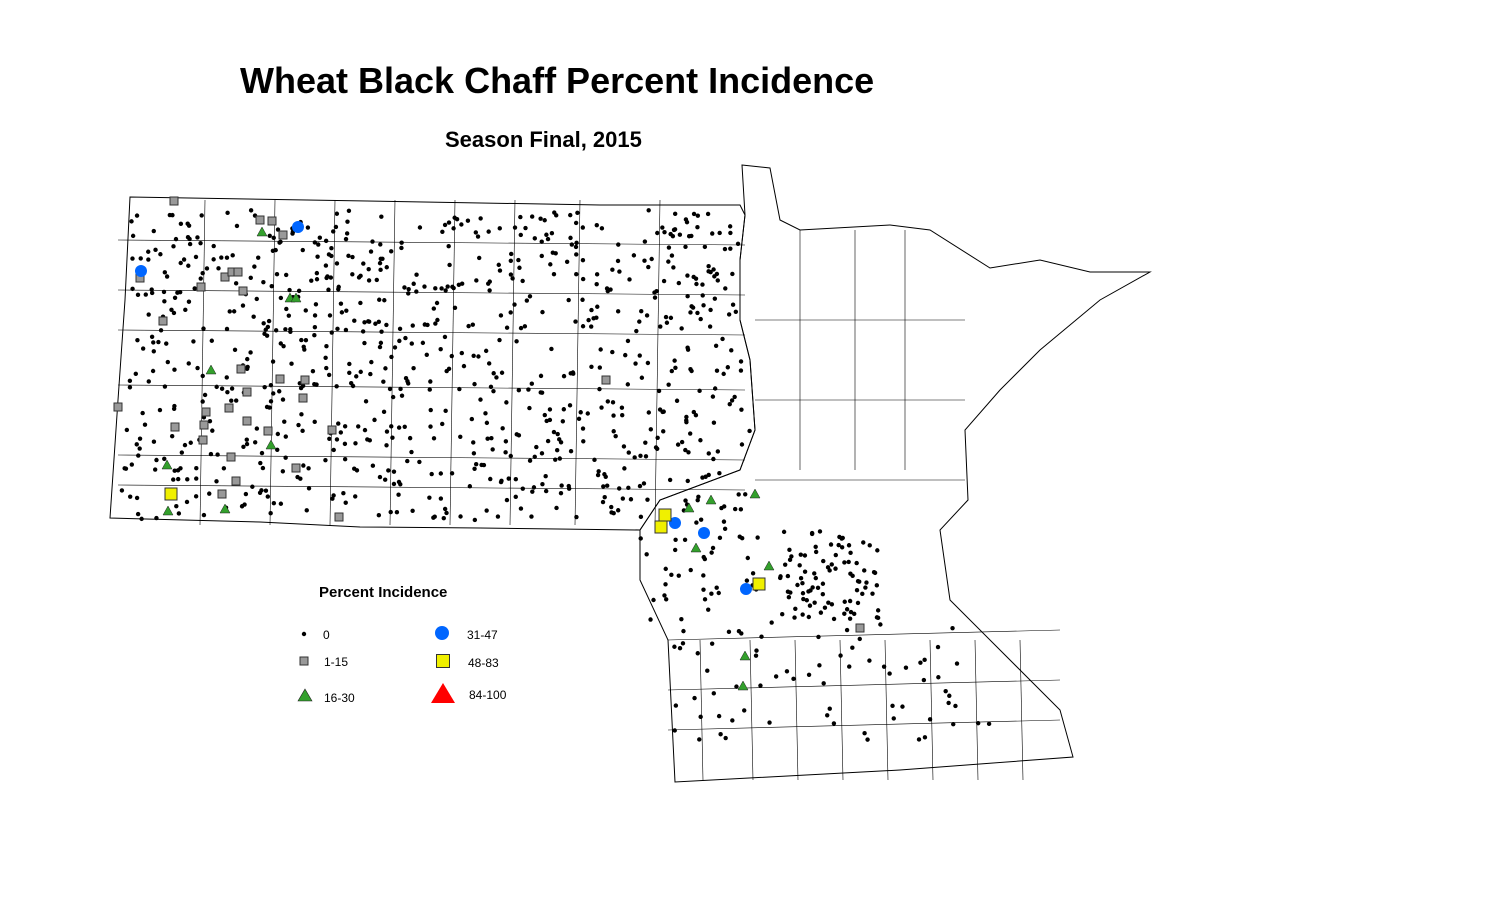 The width and height of the screenshot is (1503, 900). Describe the element at coordinates (864, 725) in the screenshot. I see `county-boundary` at that location.